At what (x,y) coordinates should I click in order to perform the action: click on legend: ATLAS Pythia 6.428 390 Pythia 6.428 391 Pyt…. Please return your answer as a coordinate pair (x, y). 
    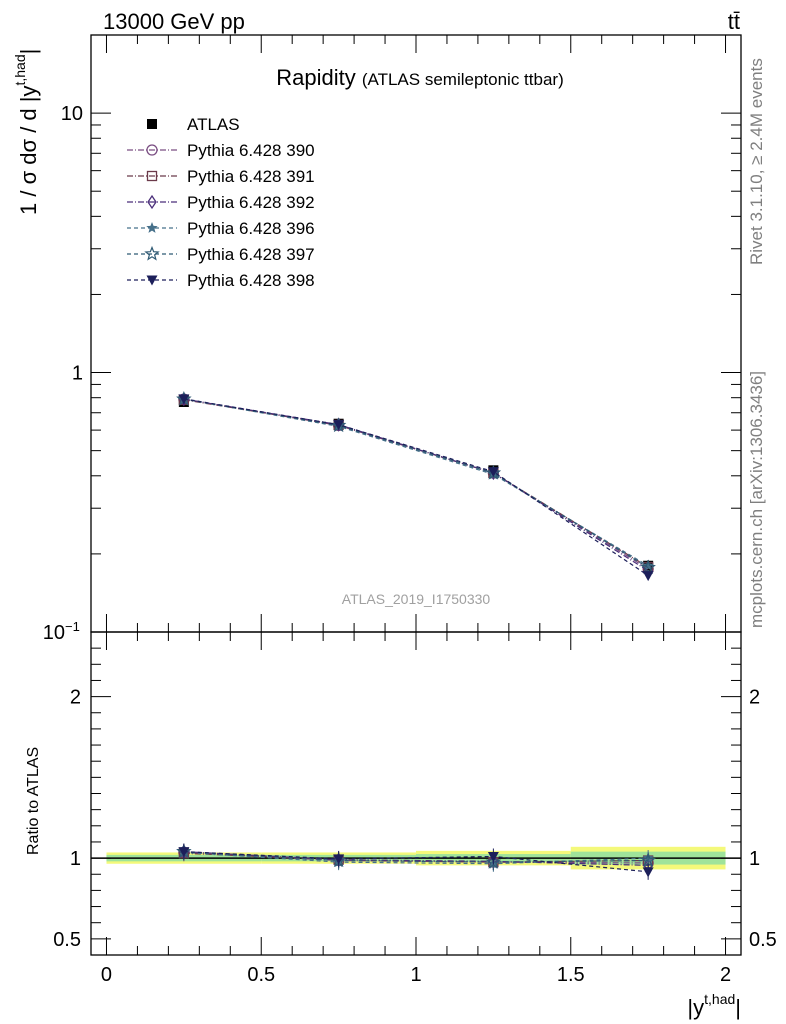
    Looking at the image, I should click on (221, 202).